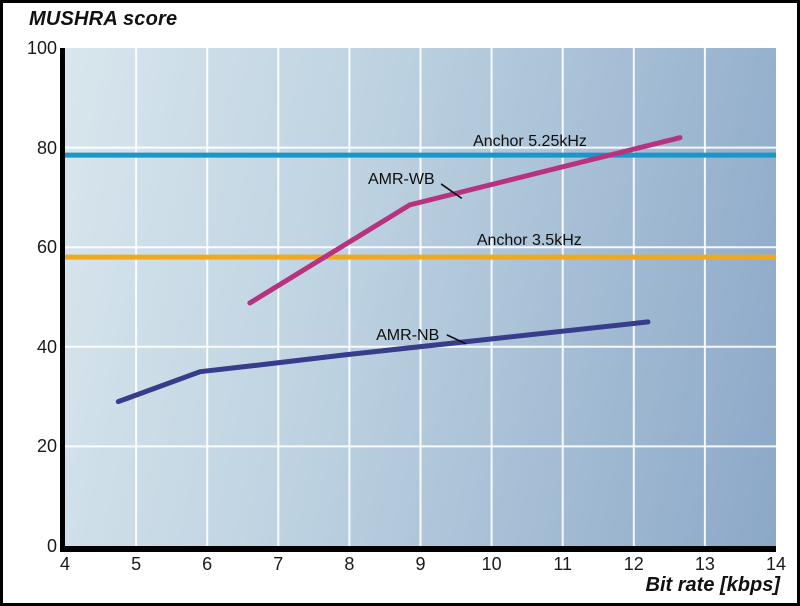  Describe the element at coordinates (136, 564) in the screenshot. I see `x-tick-5: 5` at that location.